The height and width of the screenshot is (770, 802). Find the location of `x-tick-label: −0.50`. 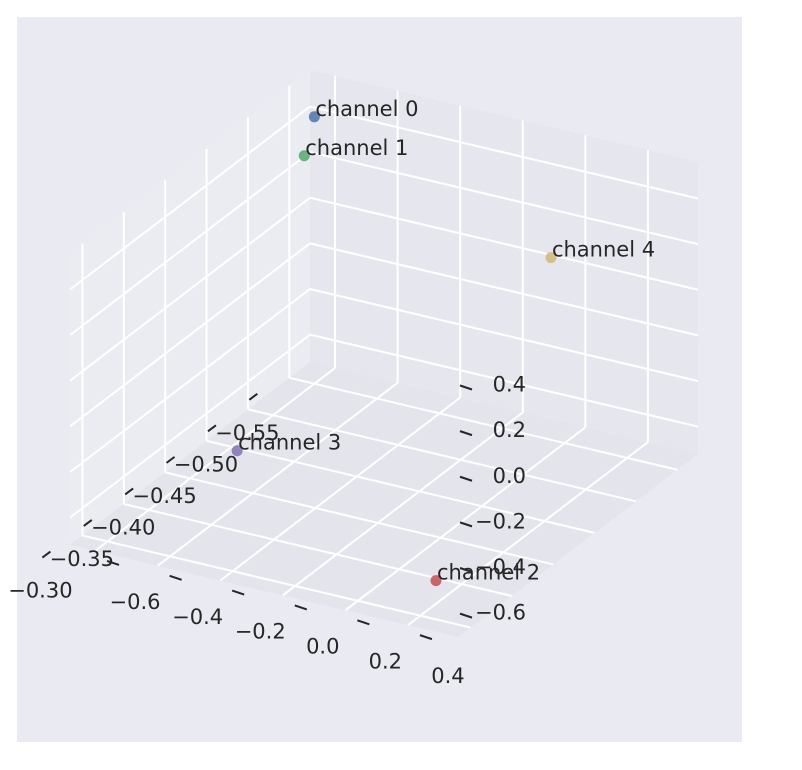

x-tick-label: −0.50 is located at coordinates (206, 464).